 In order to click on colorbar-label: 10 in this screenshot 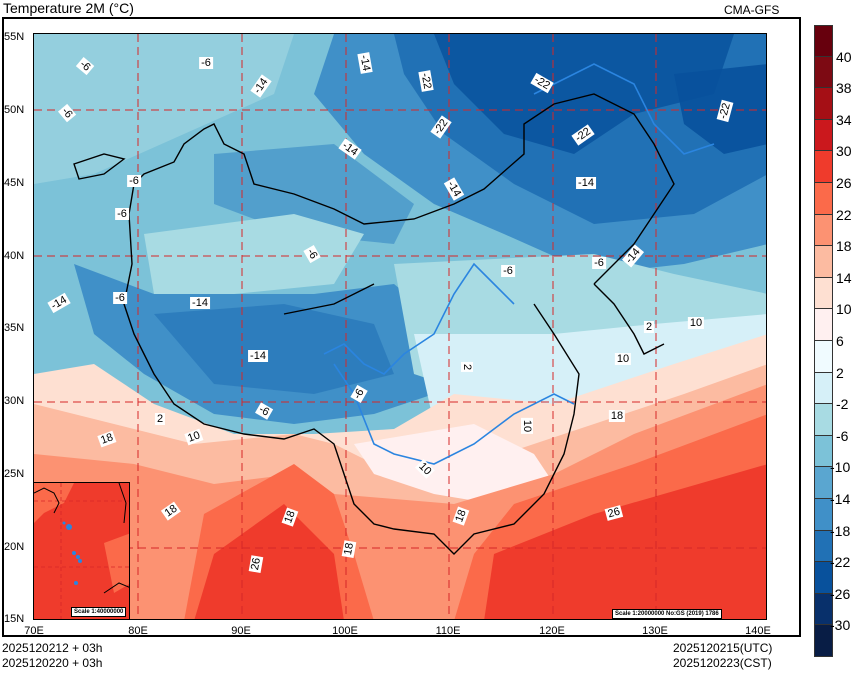, I will do `click(844, 309)`.